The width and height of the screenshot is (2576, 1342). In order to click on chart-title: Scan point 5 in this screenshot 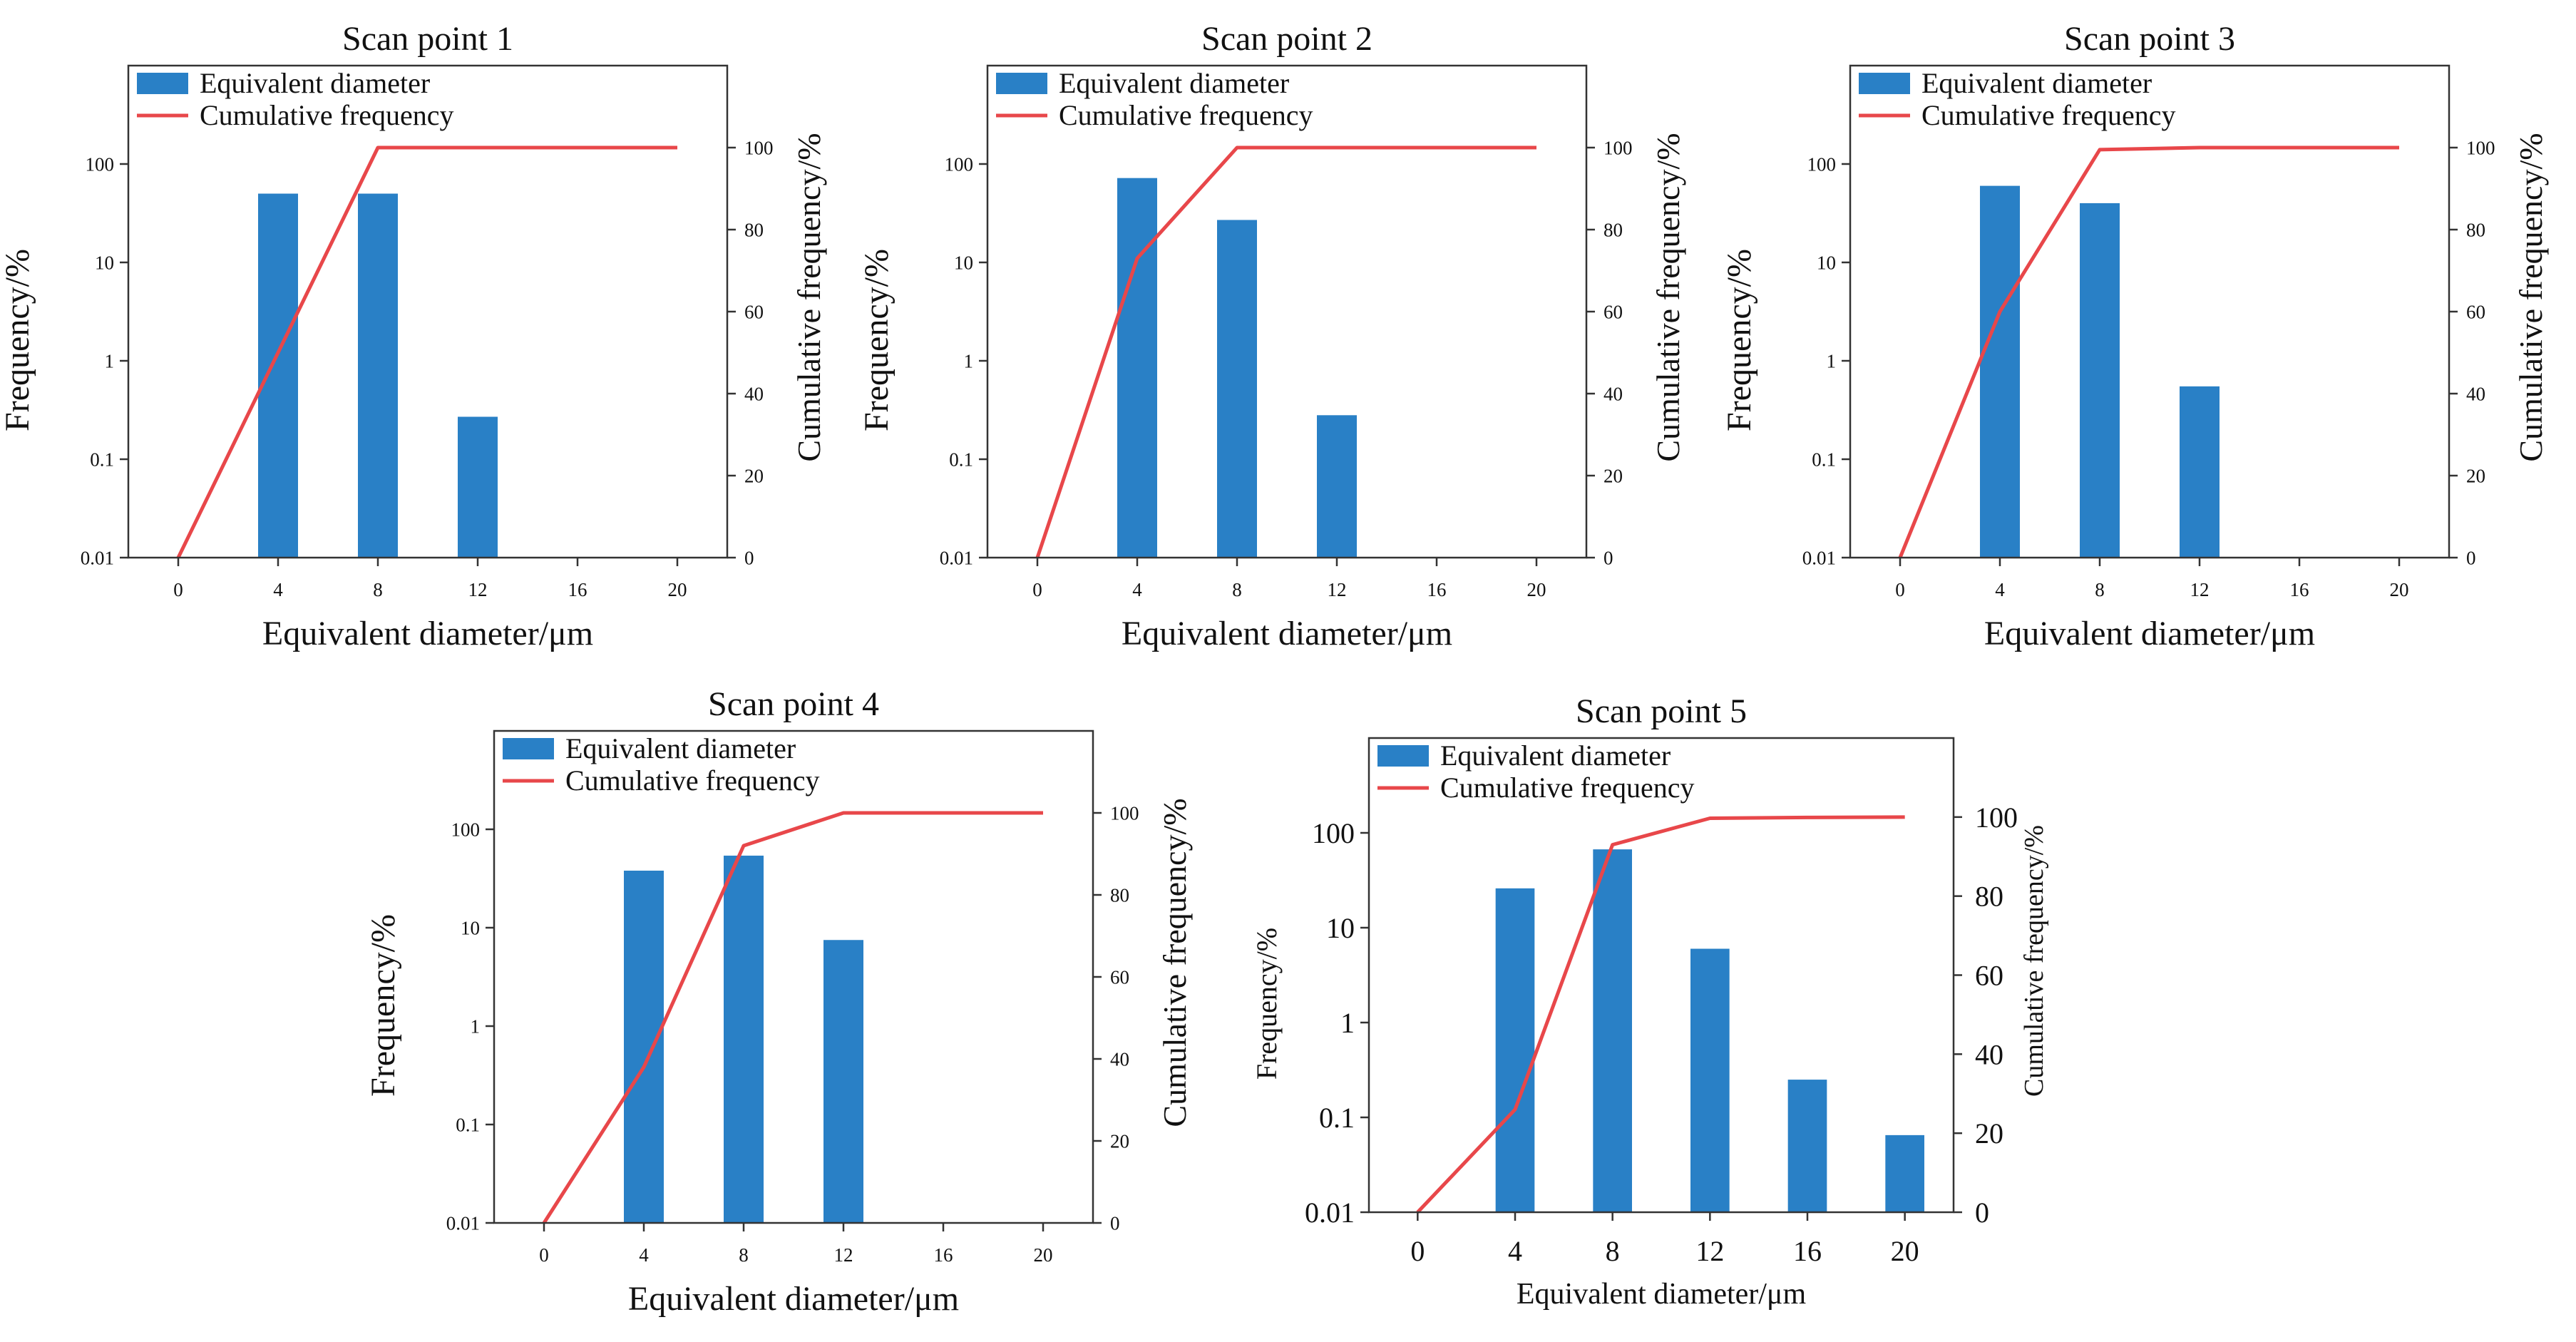, I will do `click(1661, 711)`.